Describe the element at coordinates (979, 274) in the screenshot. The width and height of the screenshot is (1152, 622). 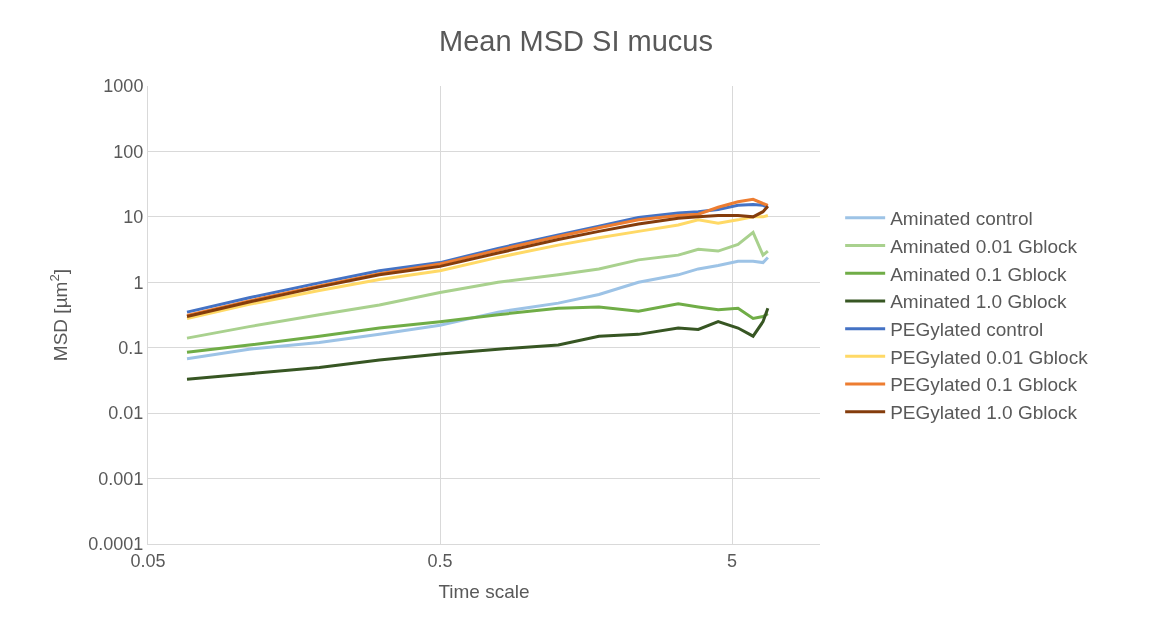
I see `legend-label: Aminated 0.1 Gblock` at that location.